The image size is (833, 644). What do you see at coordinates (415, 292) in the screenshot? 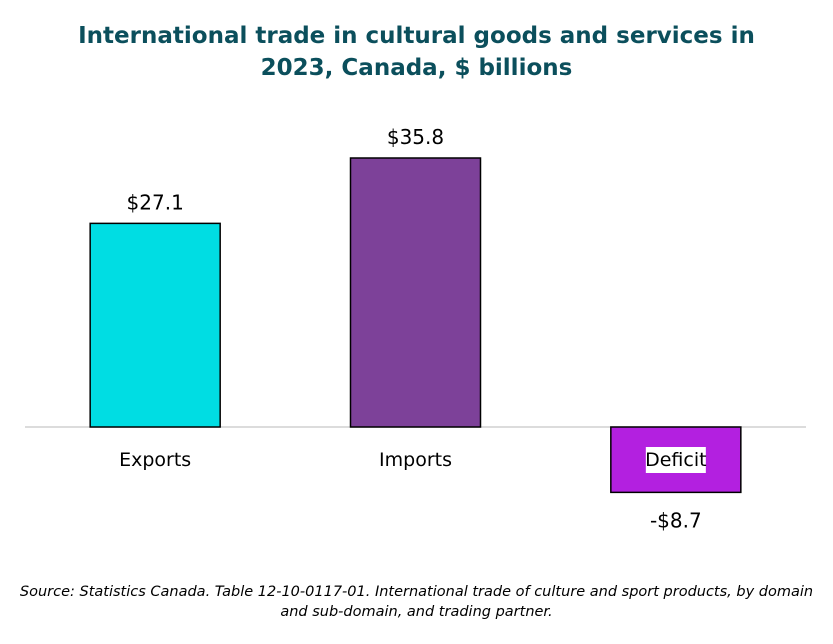
I see `bar-imports` at bounding box center [415, 292].